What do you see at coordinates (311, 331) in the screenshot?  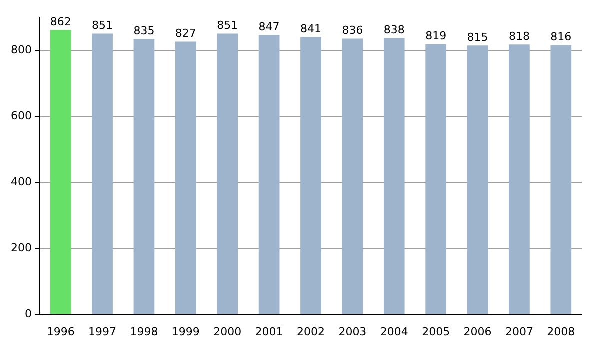 I see `x-tick-label: 2002` at bounding box center [311, 331].